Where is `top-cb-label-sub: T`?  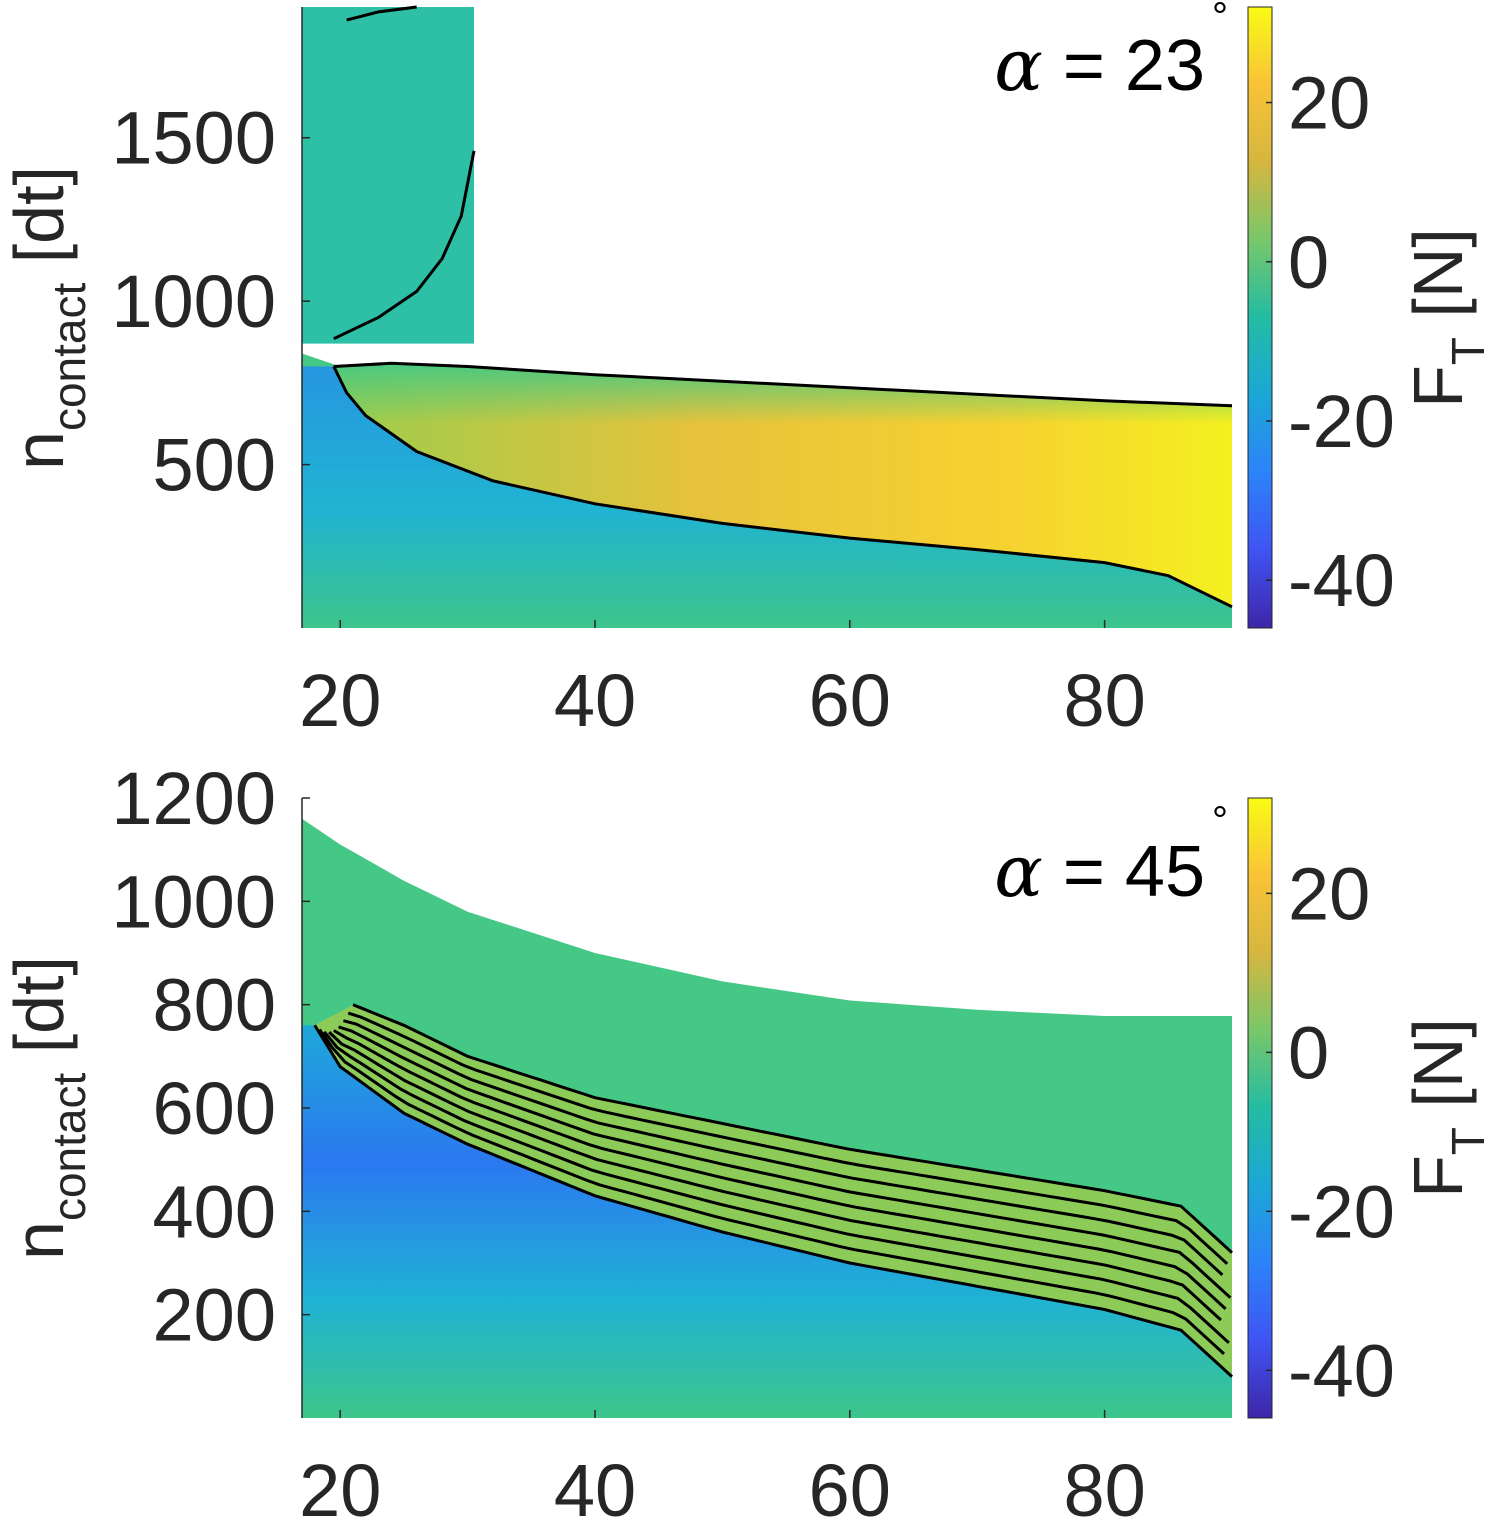
top-cb-label-sub: T is located at coordinates (1468, 351).